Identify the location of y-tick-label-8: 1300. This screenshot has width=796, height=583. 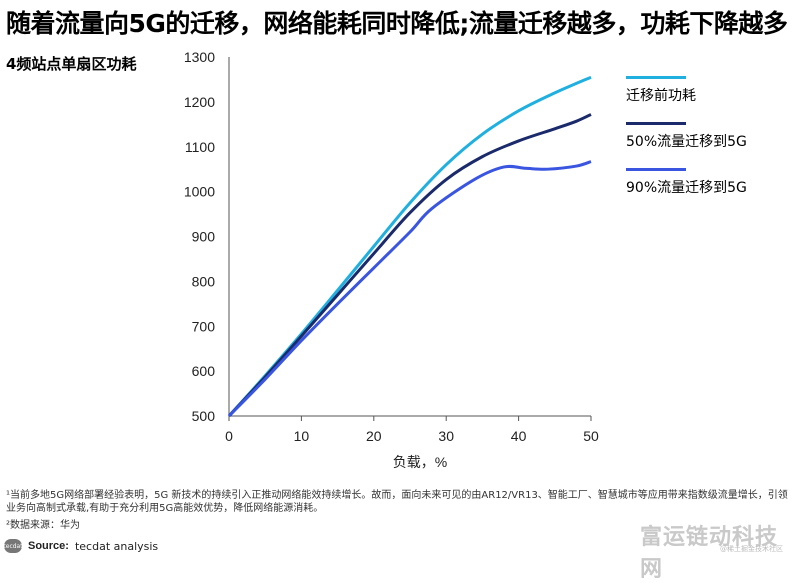
(199, 57).